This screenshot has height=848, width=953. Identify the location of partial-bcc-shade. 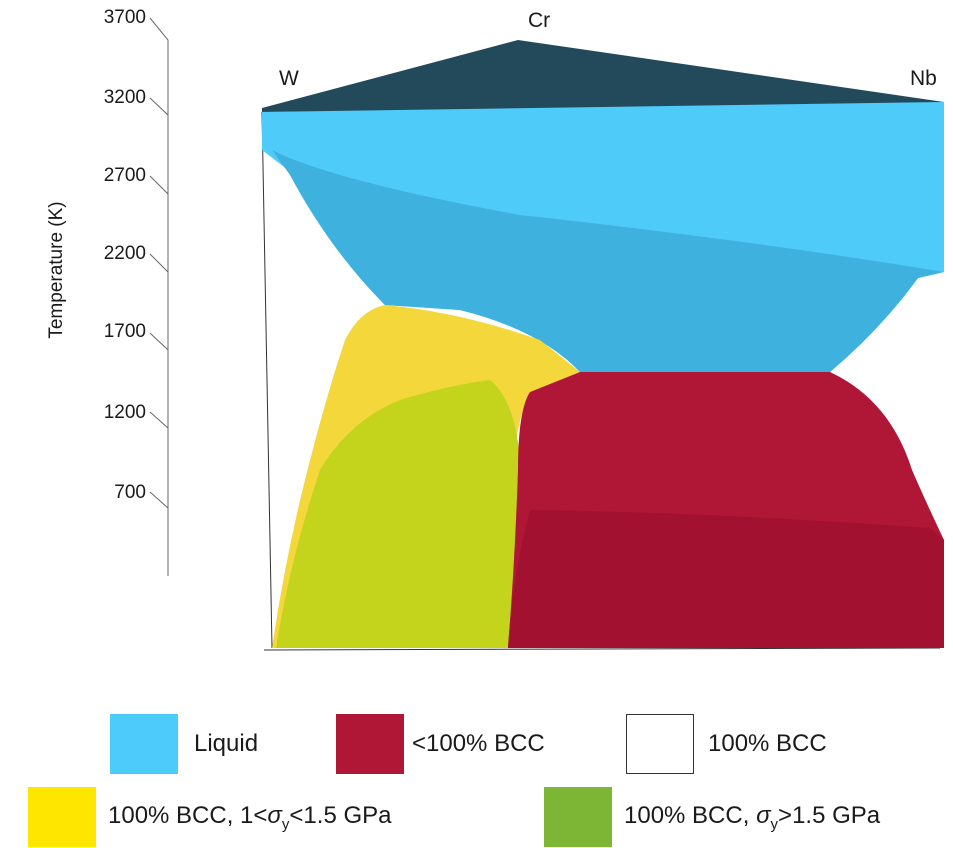
(726, 579).